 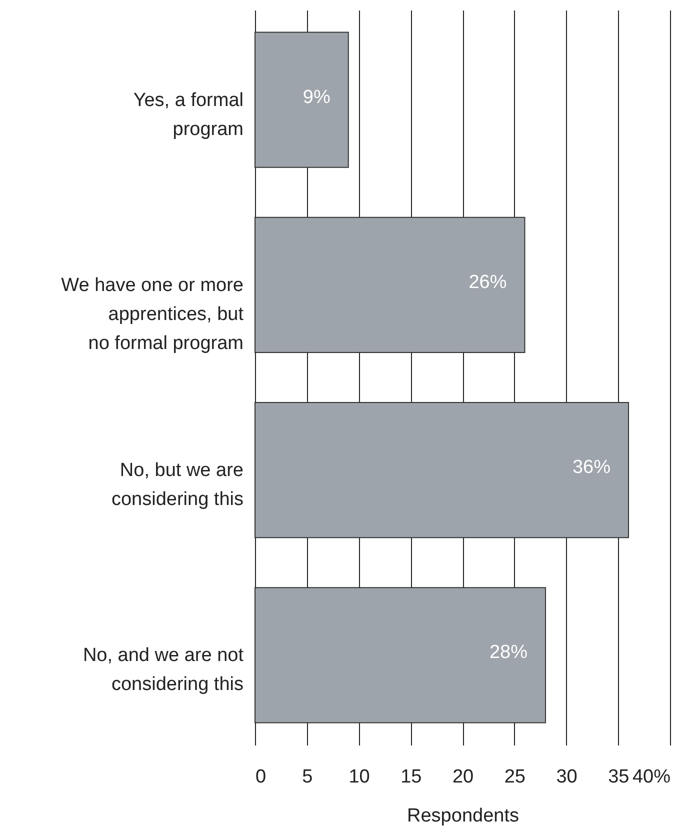 I want to click on data-label: 26%, so click(x=487, y=282).